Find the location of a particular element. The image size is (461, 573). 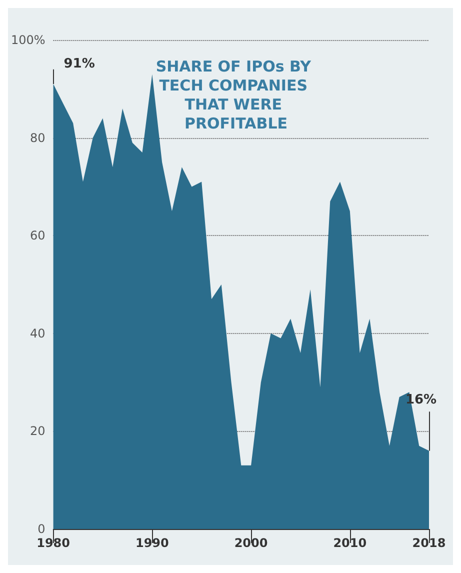

x-tick-label: 1980 is located at coordinates (53, 543).